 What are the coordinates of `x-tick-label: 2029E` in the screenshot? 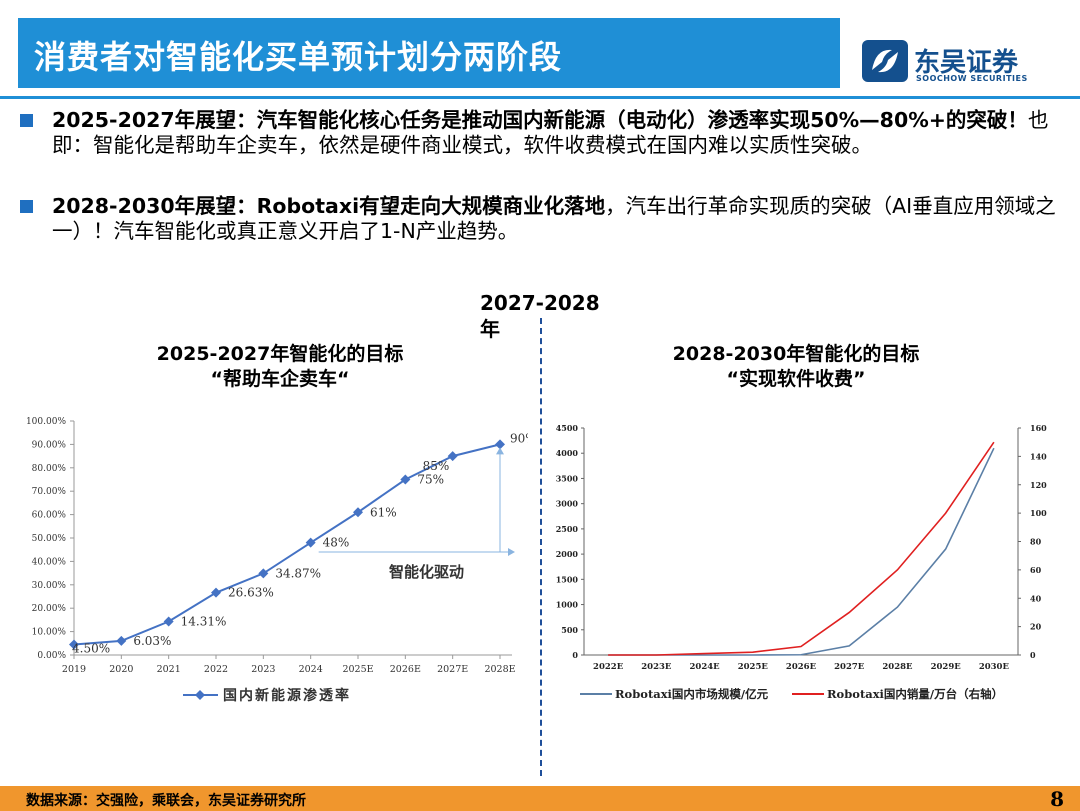 It's located at (946, 667).